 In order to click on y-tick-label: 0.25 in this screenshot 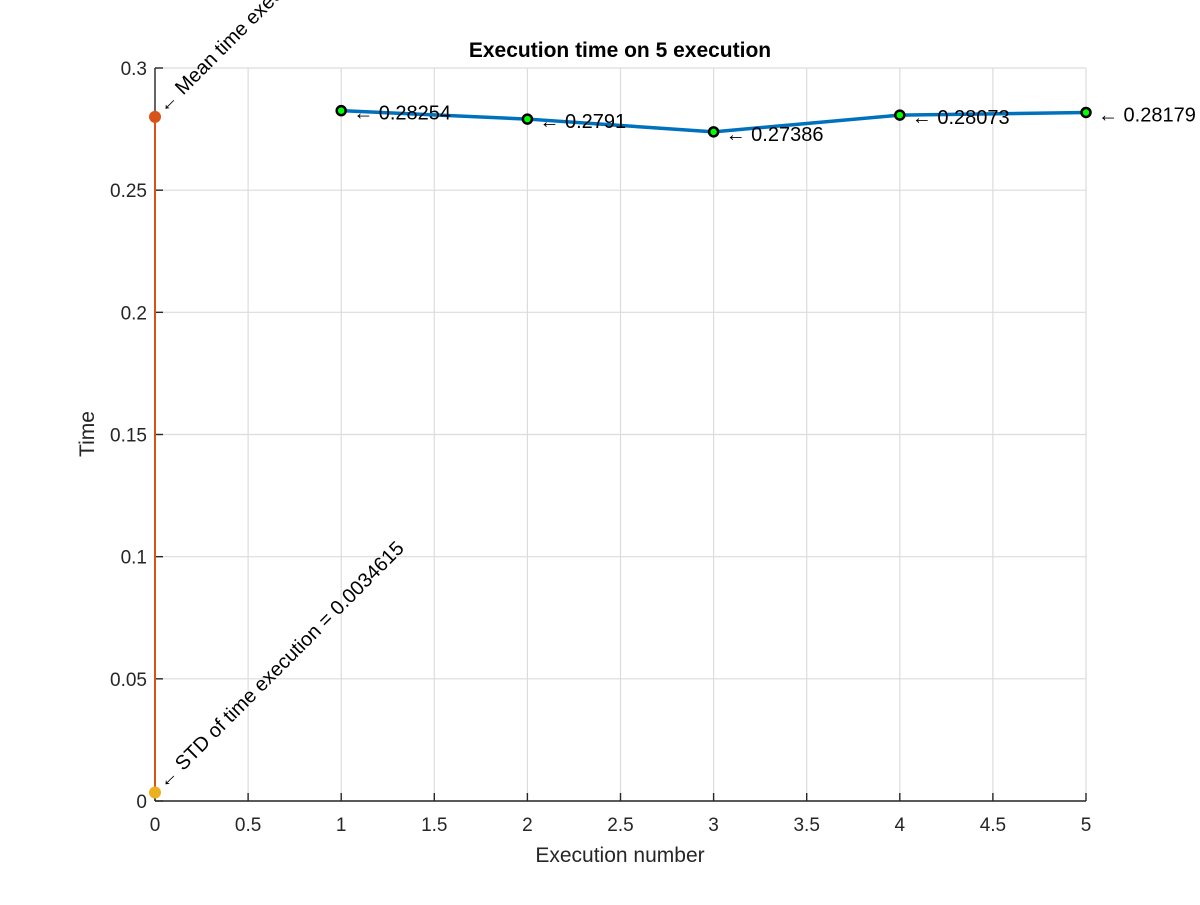, I will do `click(128, 191)`.